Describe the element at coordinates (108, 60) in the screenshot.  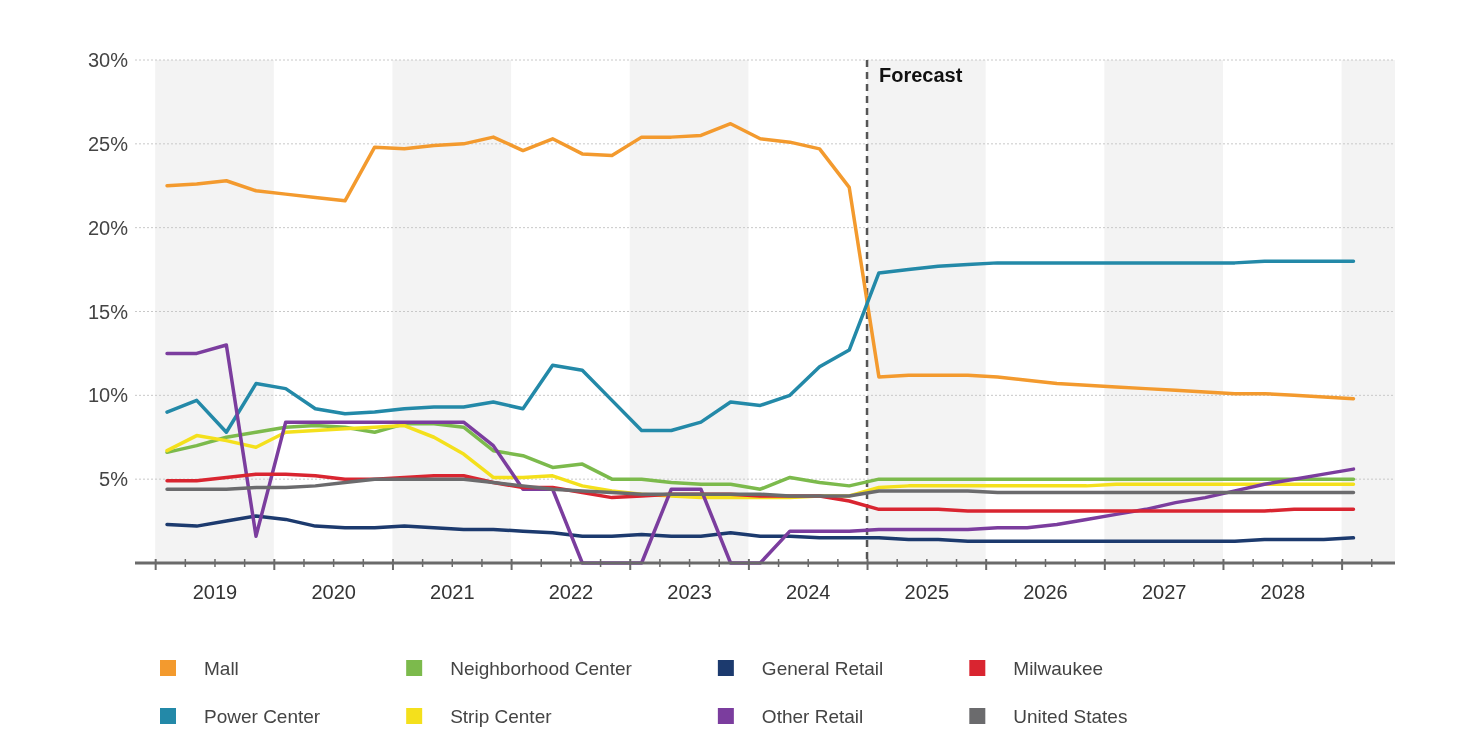
I see `y-tick-label: 30%` at that location.